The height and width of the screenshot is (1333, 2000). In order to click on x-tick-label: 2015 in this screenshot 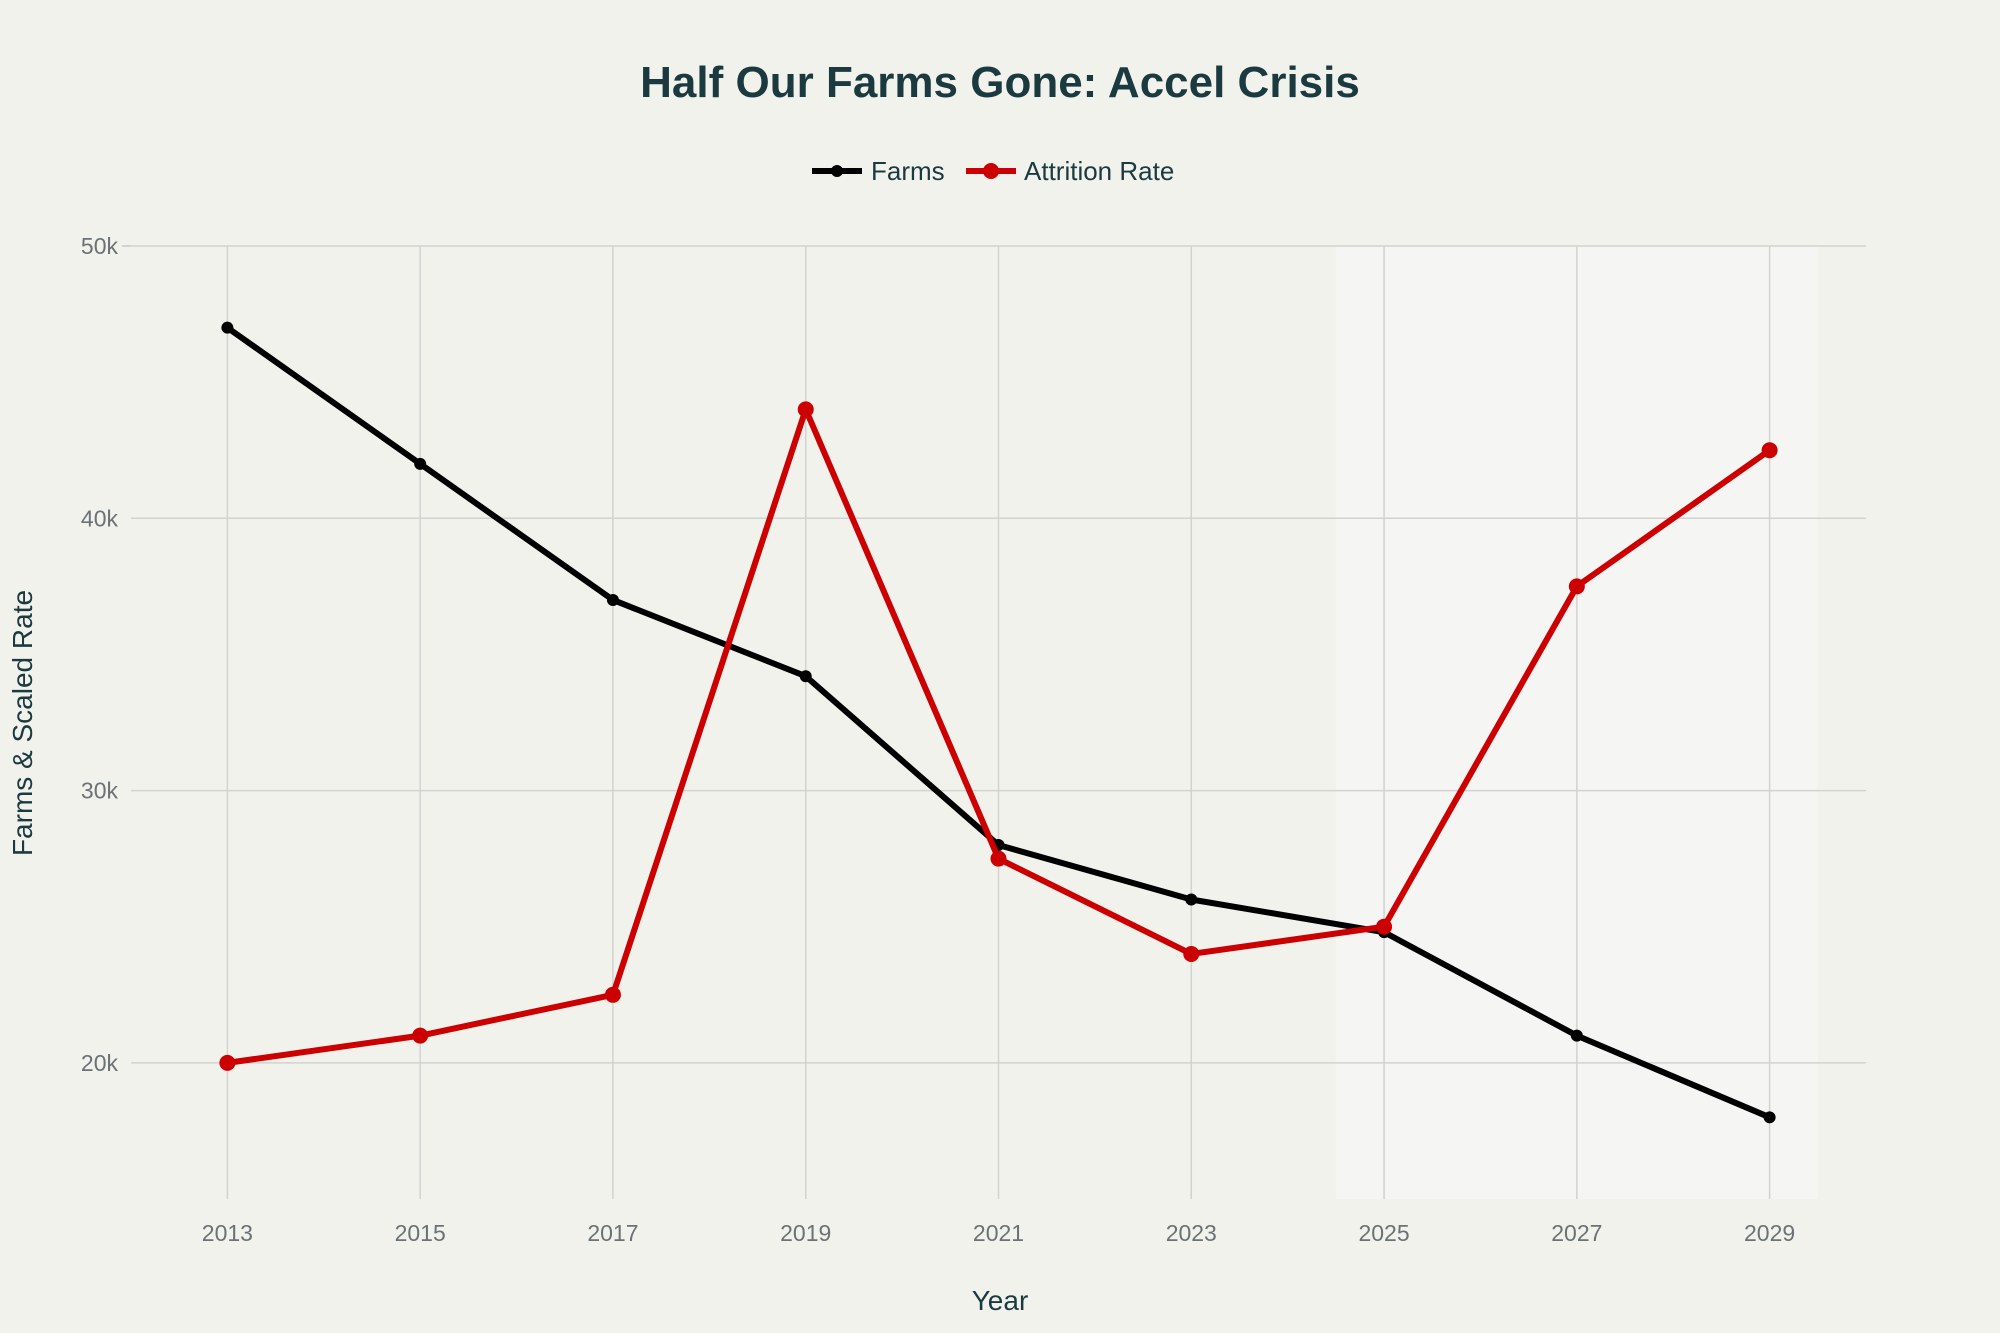, I will do `click(420, 1233)`.